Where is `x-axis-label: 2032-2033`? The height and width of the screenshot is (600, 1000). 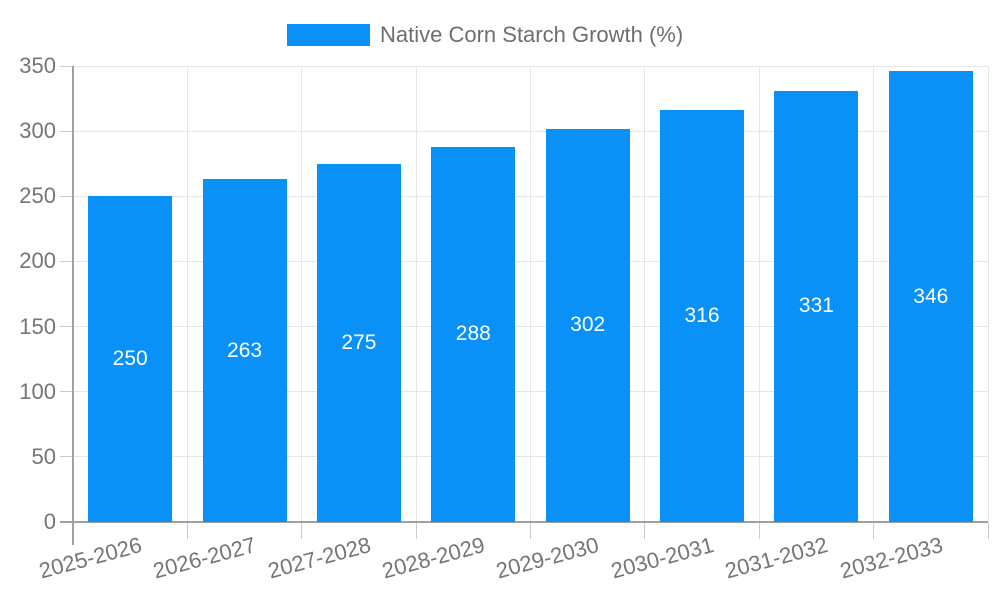 x-axis-label: 2032-2033 is located at coordinates (891, 558).